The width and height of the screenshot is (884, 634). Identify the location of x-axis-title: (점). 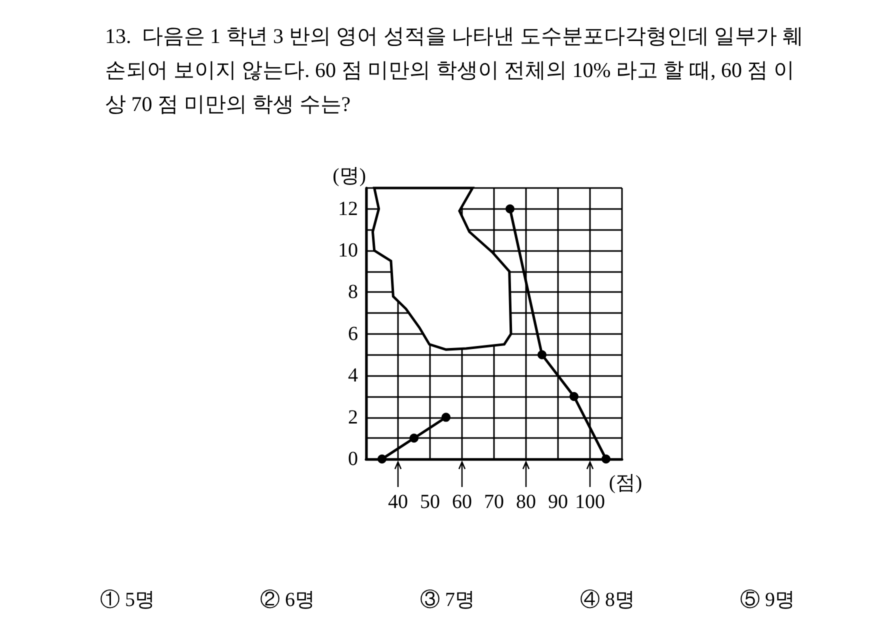
(625, 483).